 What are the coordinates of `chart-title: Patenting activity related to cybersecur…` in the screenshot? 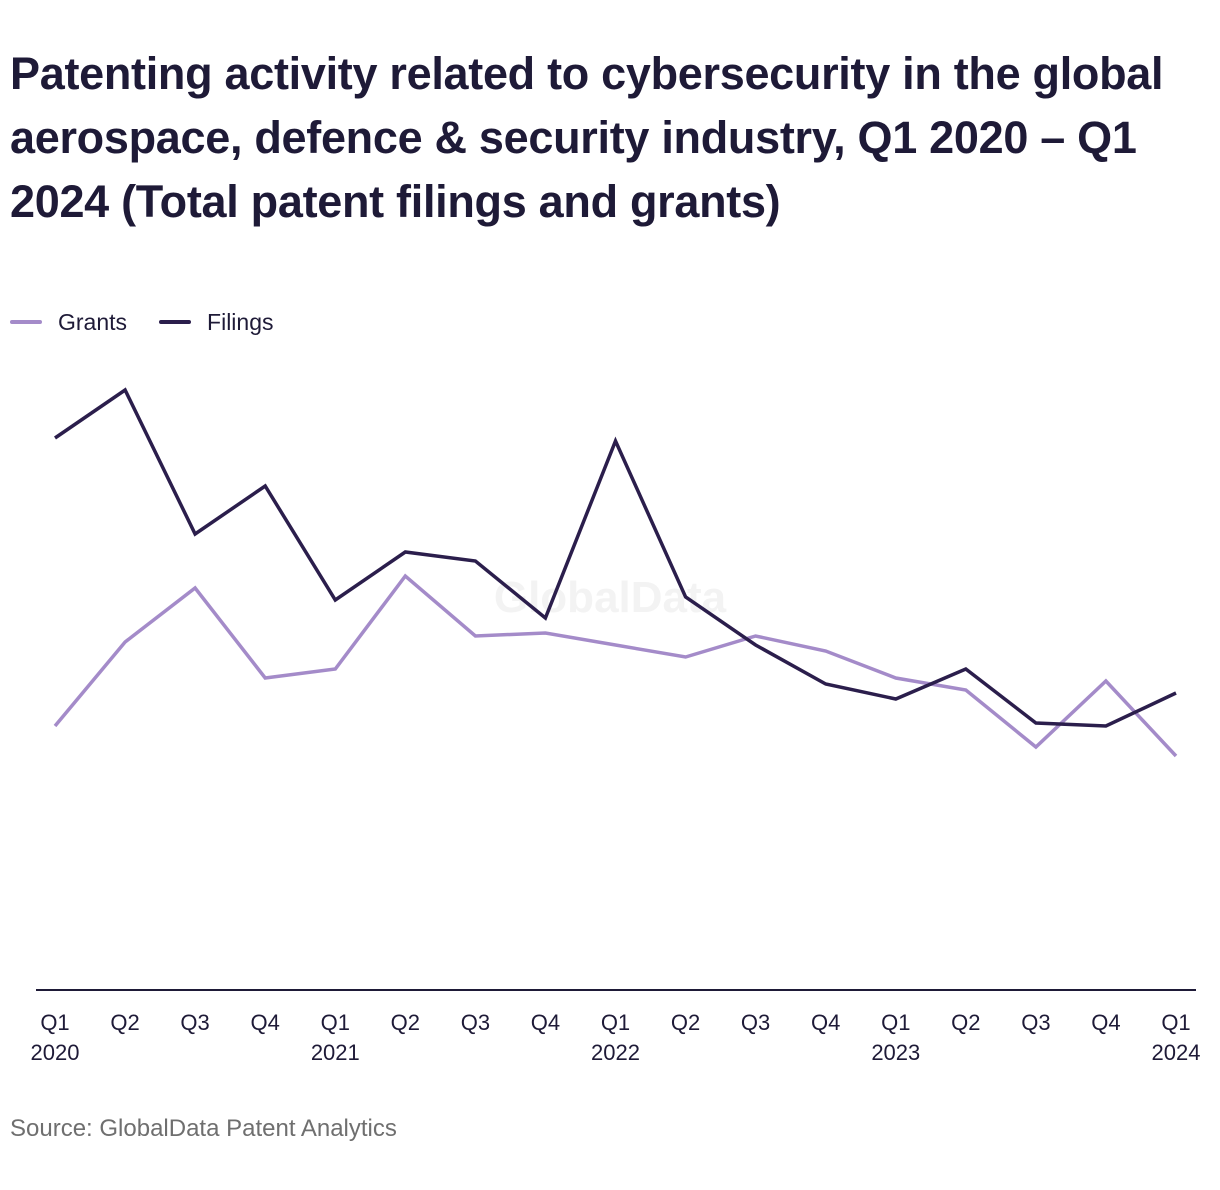 It's located at (587, 137).